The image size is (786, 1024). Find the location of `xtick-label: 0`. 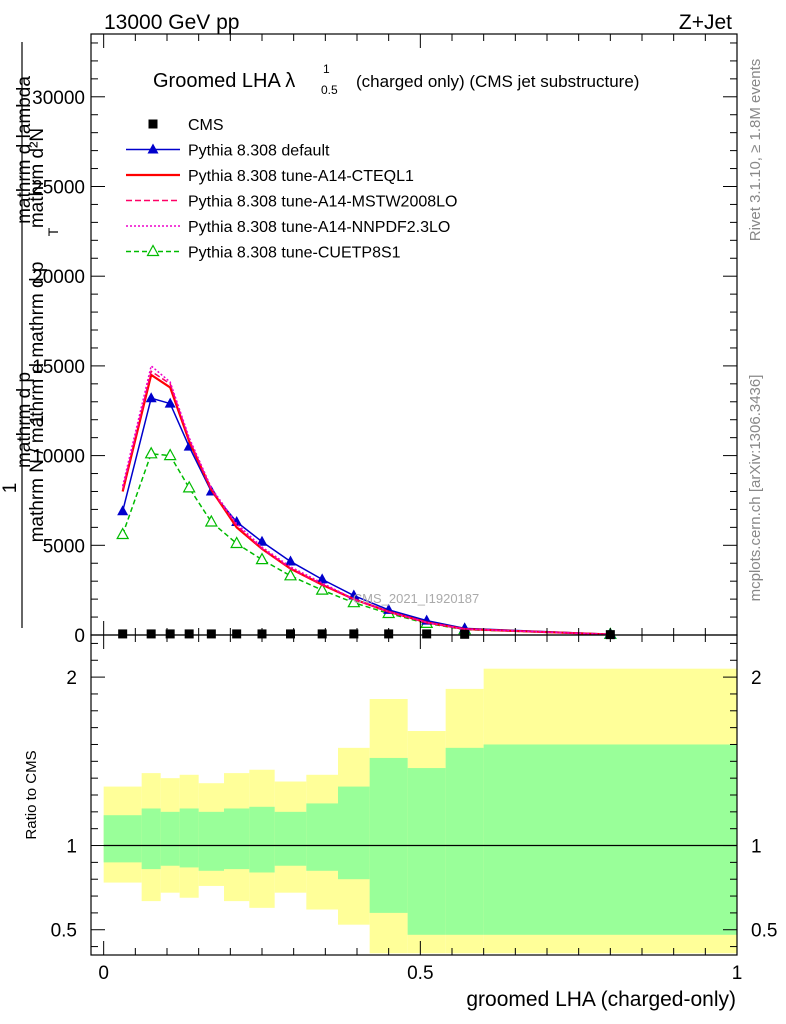

xtick-label: 0 is located at coordinates (103, 973).